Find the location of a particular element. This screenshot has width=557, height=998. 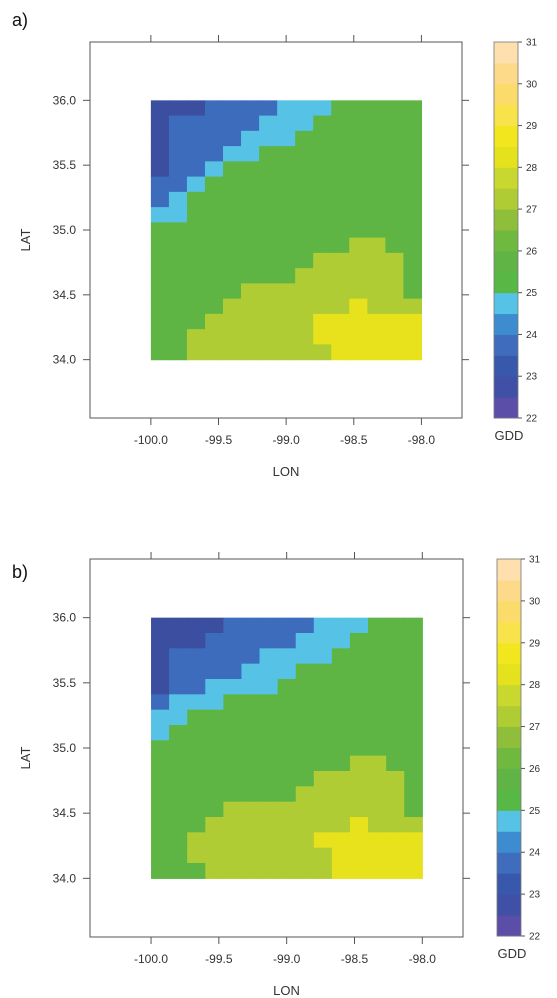

panel-label: a) is located at coordinates (20, 20).